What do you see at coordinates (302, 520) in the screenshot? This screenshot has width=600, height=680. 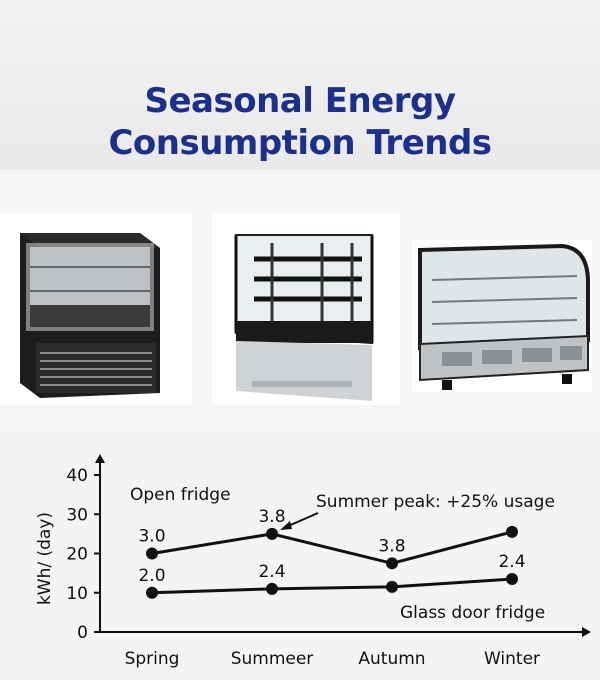 I see `annotation-arrow-line` at bounding box center [302, 520].